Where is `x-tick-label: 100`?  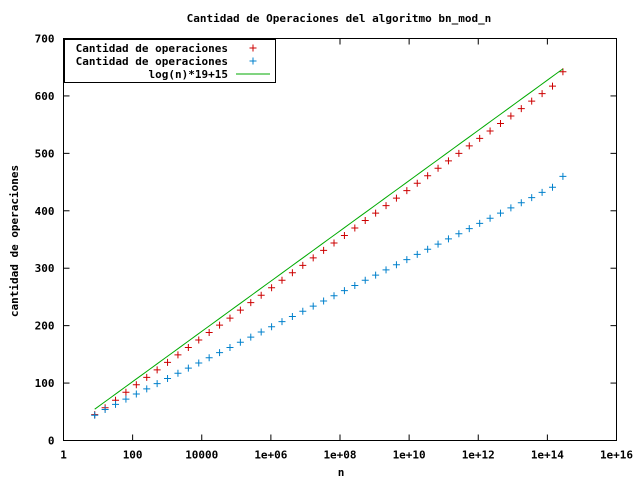
x-tick-label: 100 is located at coordinates (133, 455).